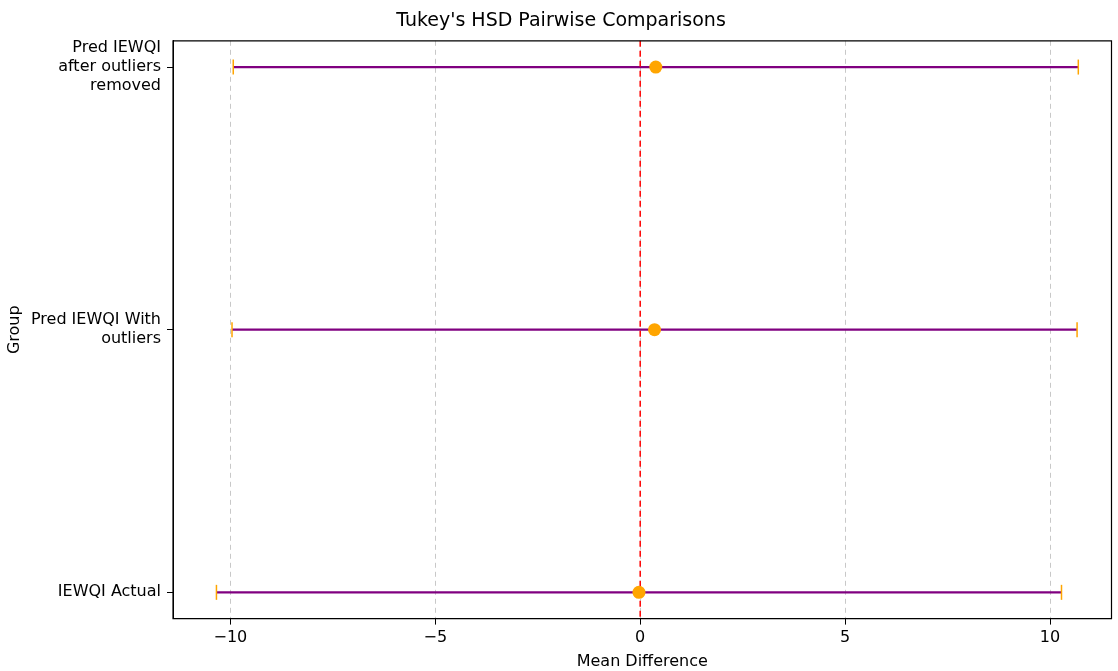  Describe the element at coordinates (95, 328) in the screenshot. I see `y-tick-label: Pred IEWQI With outliers` at that location.